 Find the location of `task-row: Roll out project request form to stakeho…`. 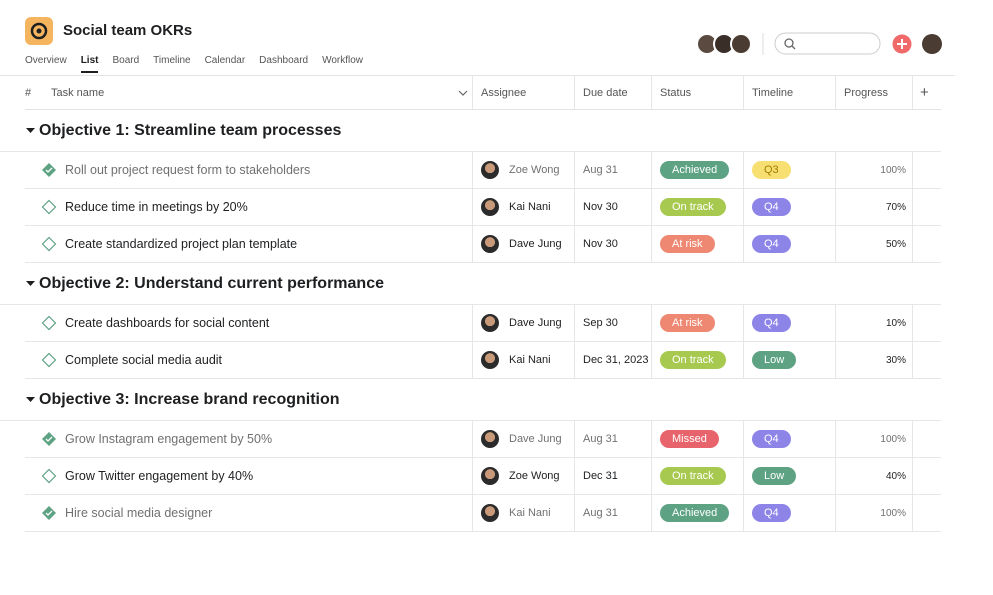

task-row: Roll out project request form to stakeho… is located at coordinates (483, 170).